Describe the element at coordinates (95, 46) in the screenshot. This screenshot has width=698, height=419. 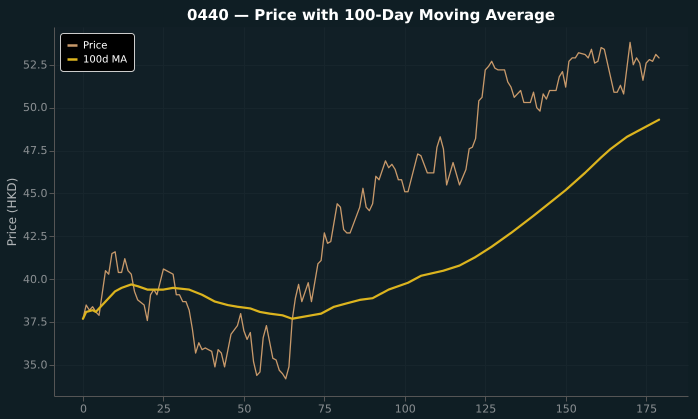
I see `legend-label: Price` at that location.